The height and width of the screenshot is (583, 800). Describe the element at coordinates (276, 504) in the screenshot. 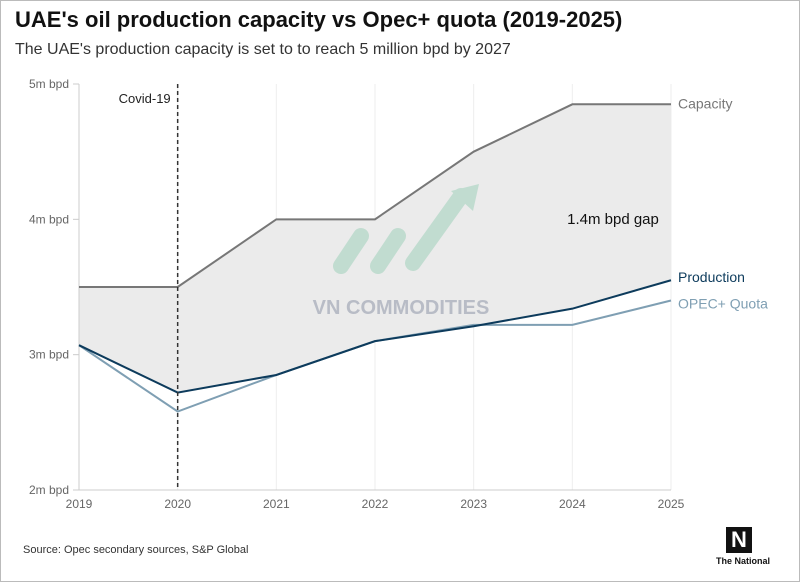

I see `x-tick-label: 2021` at that location.